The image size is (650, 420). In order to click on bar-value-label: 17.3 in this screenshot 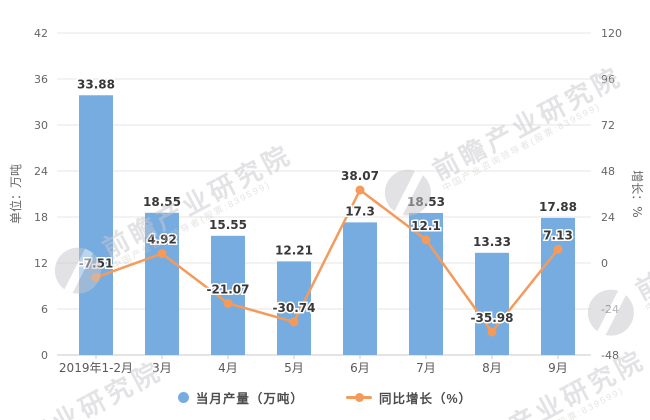, I will do `click(360, 211)`.